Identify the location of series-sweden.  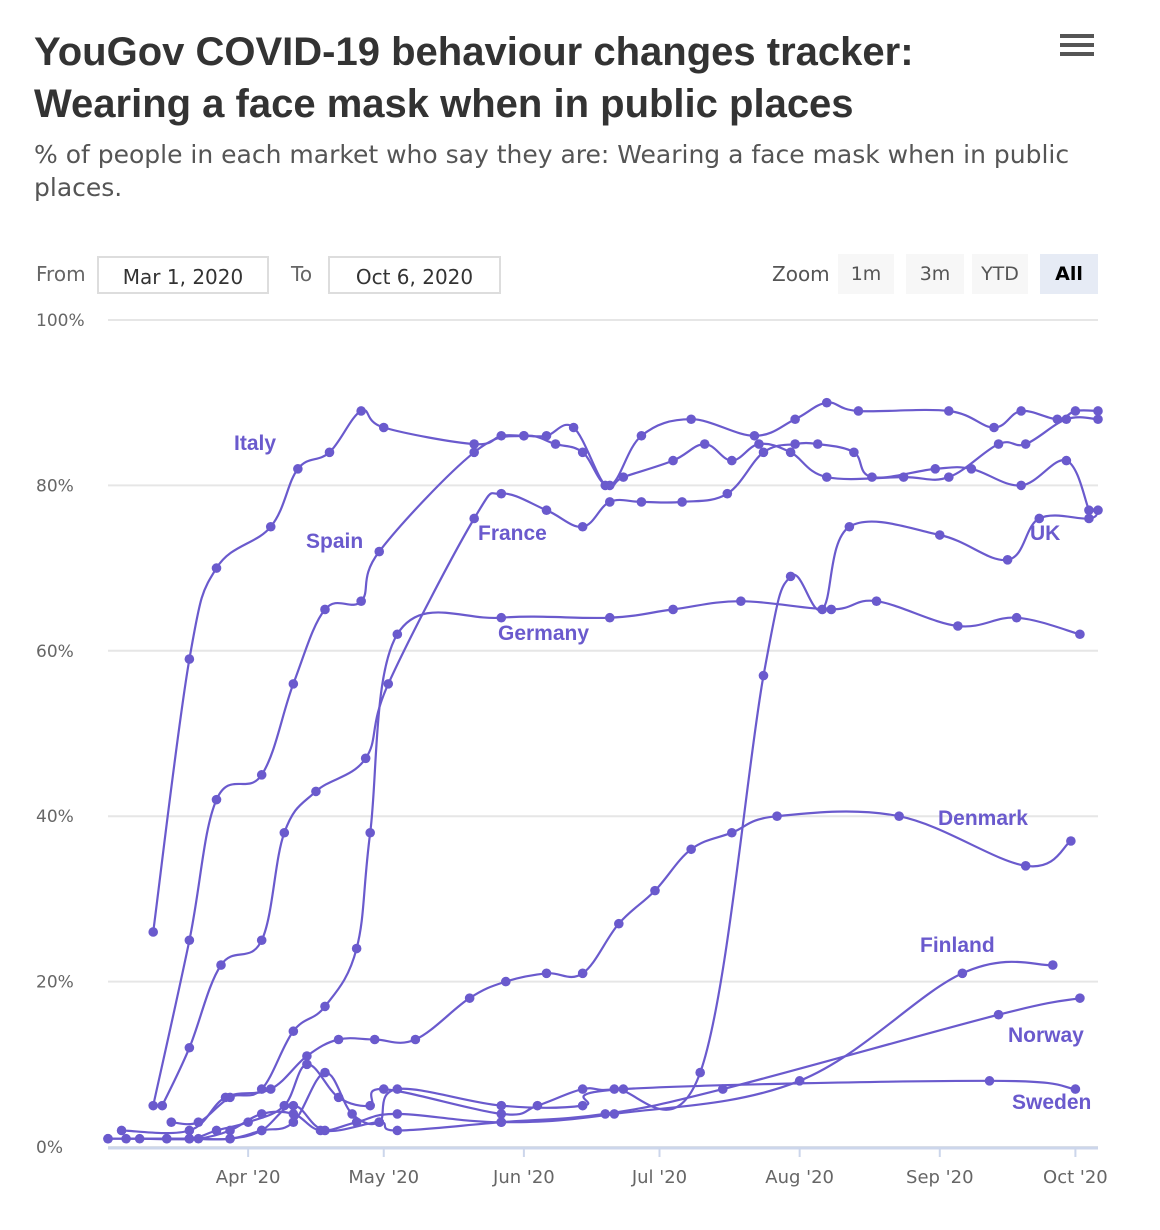
(601, 1105).